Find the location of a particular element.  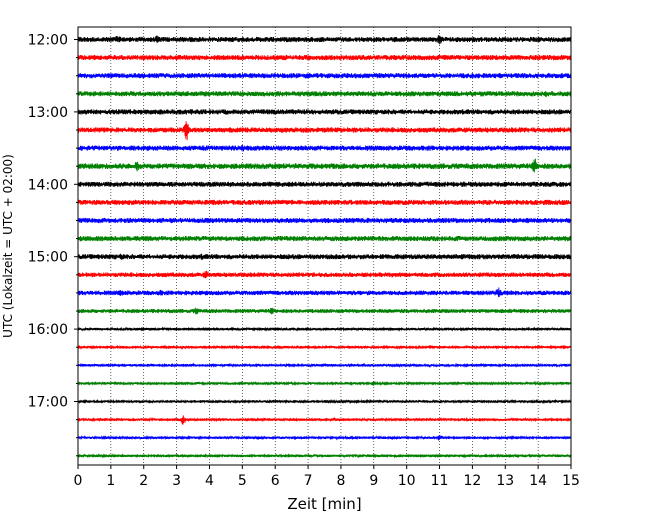

y-tick-label: 16:00 is located at coordinates (48, 330).